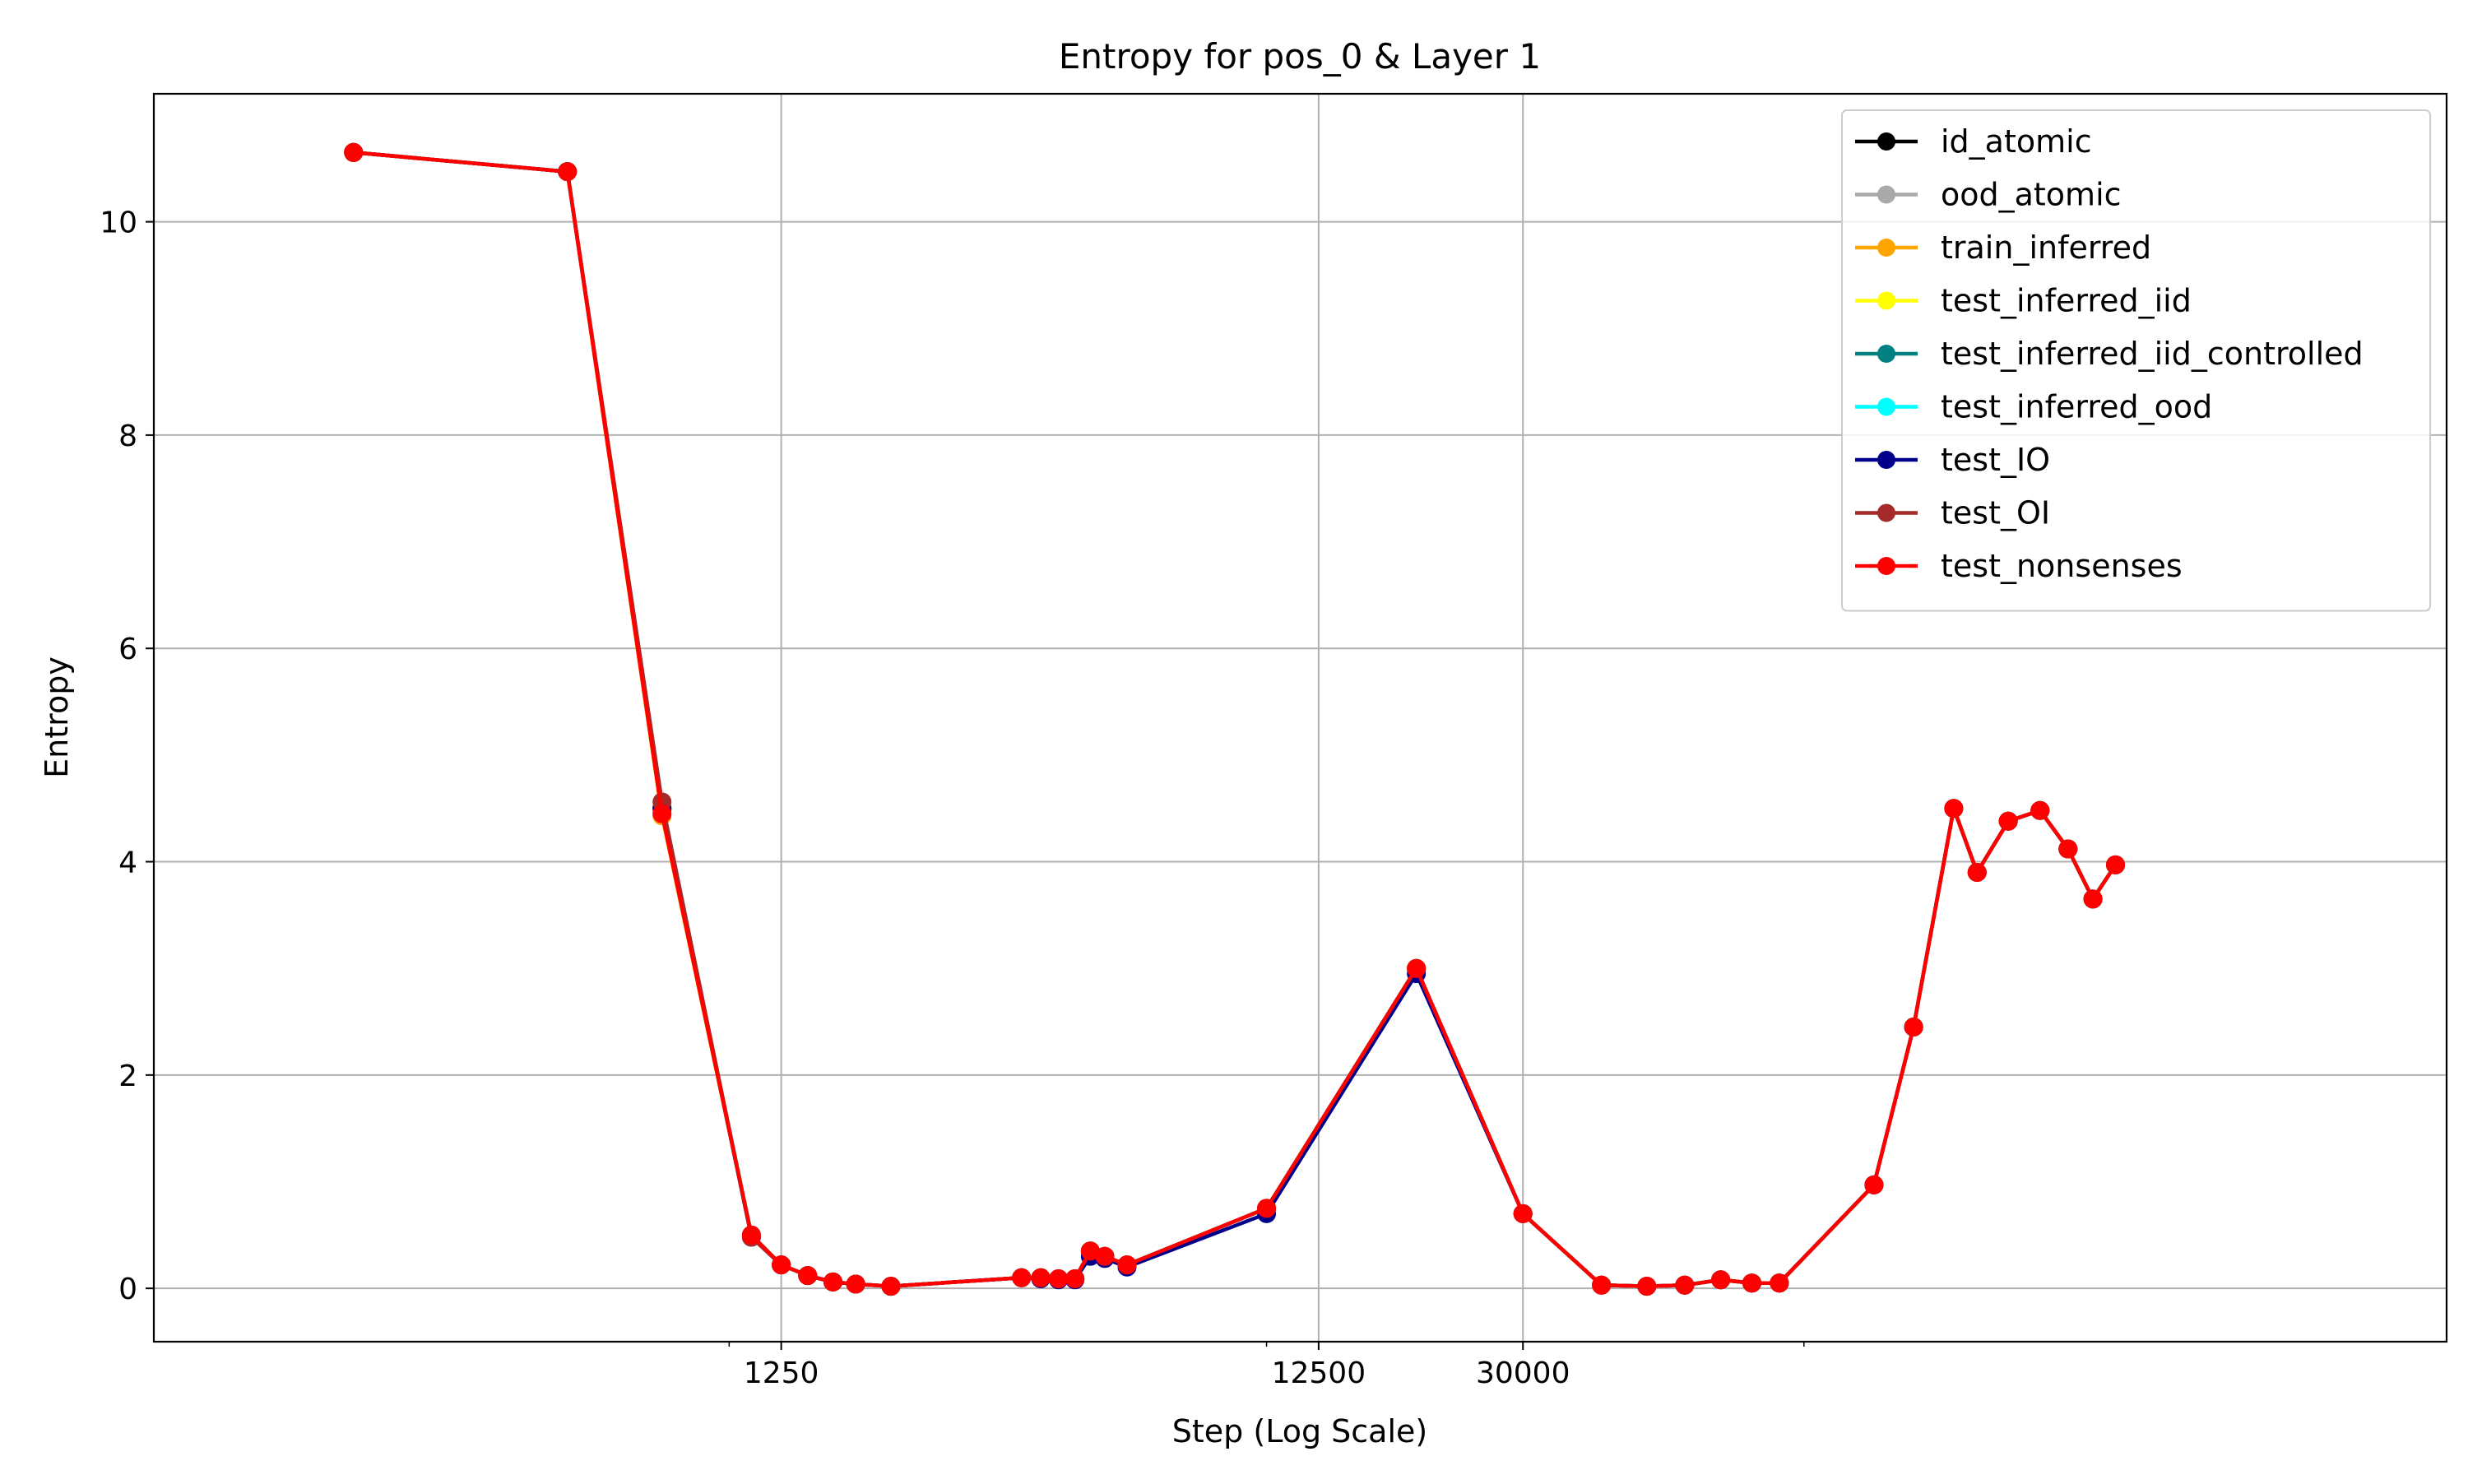 This screenshot has width=2468, height=1484. I want to click on legend-entry: test_inferred_iid_controlled, so click(2109, 354).